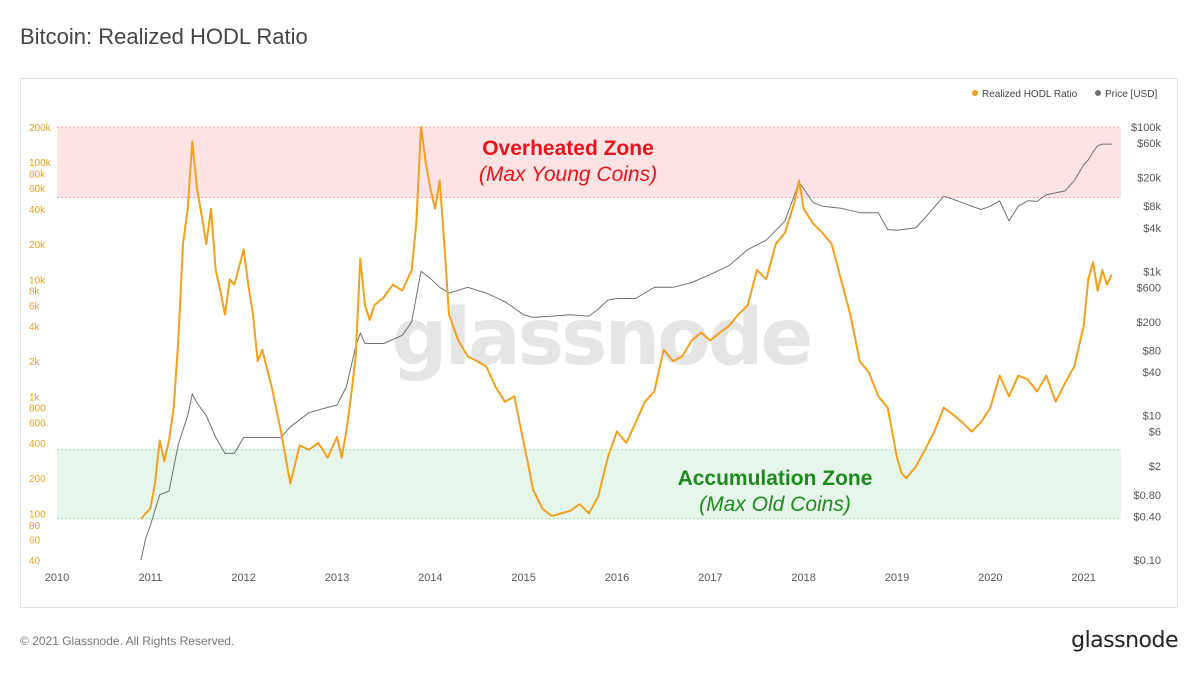  I want to click on x-tick-label: 2019, so click(897, 578).